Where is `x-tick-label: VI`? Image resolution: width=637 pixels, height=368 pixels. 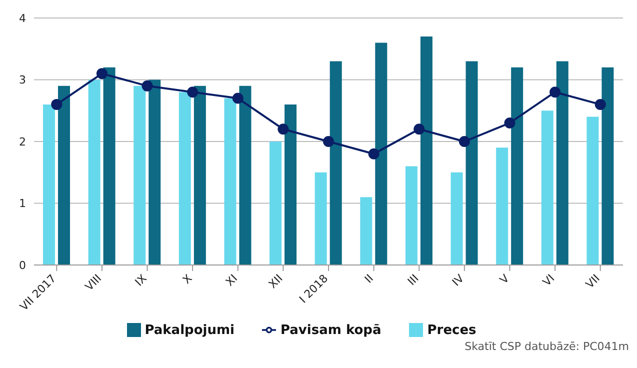
x-tick-label: VI is located at coordinates (549, 280).